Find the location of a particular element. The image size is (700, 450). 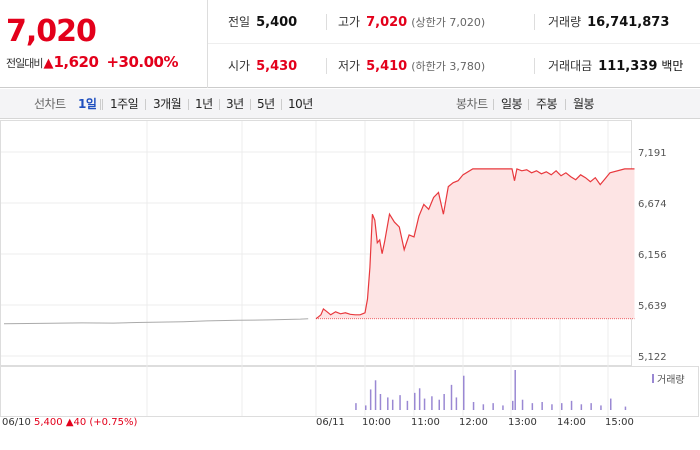

stat-open: 시가 5,430 is located at coordinates (263, 66).